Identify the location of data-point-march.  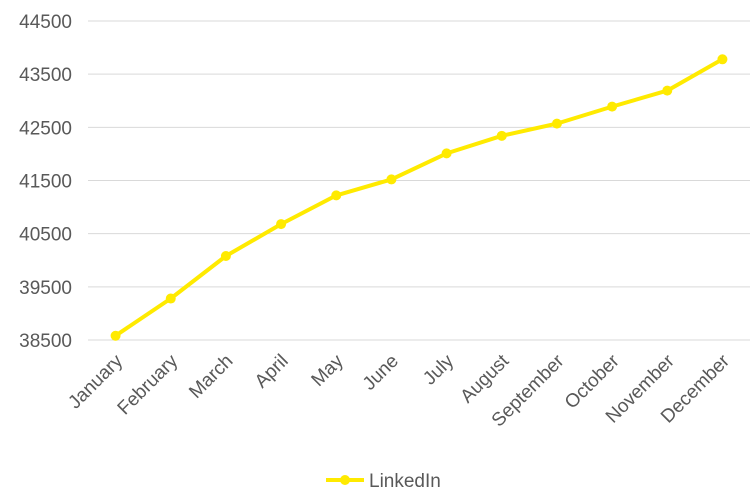
(225, 255).